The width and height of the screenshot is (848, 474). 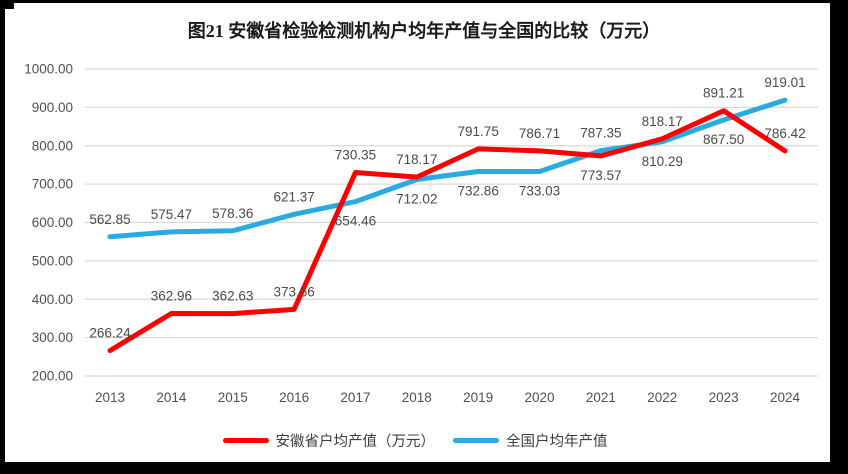 What do you see at coordinates (417, 397) in the screenshot?
I see `x-tick-label: 2018` at bounding box center [417, 397].